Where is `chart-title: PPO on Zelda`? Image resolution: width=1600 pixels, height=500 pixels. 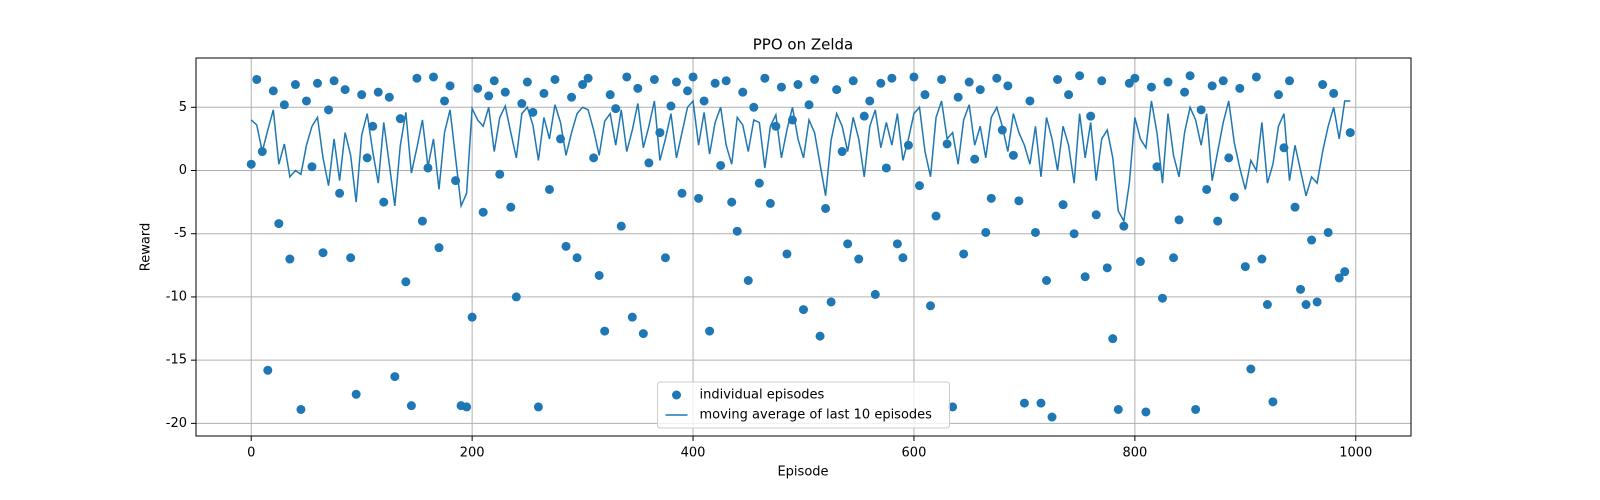
chart-title: PPO on Zelda is located at coordinates (803, 45).